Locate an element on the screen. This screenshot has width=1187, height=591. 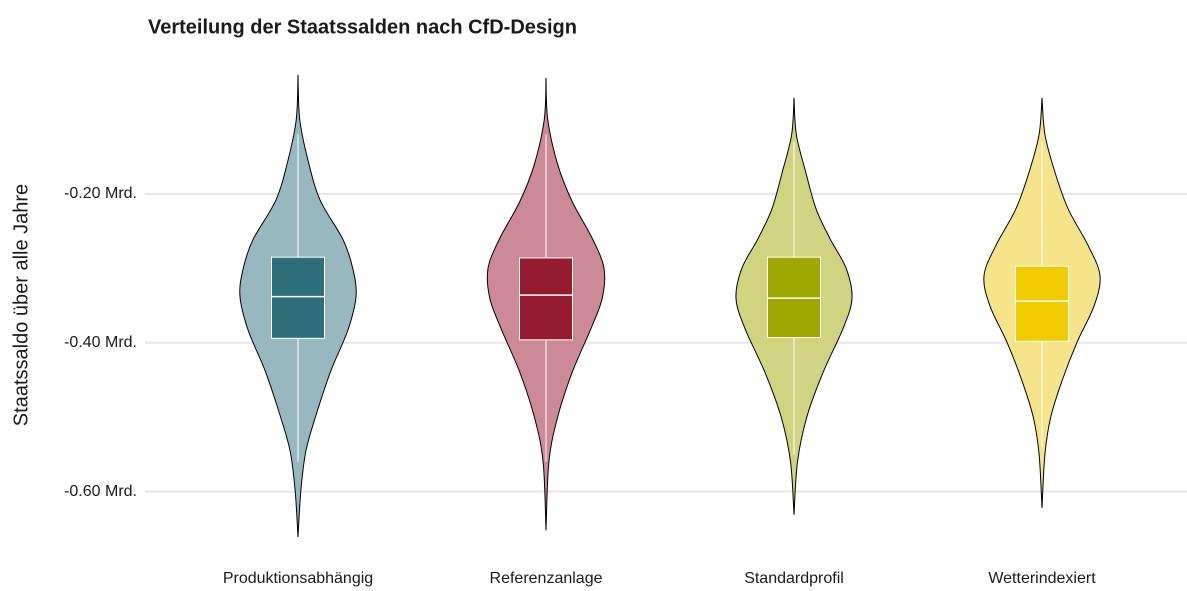
x-tick-label: Wetterindexiert is located at coordinates (1042, 578).